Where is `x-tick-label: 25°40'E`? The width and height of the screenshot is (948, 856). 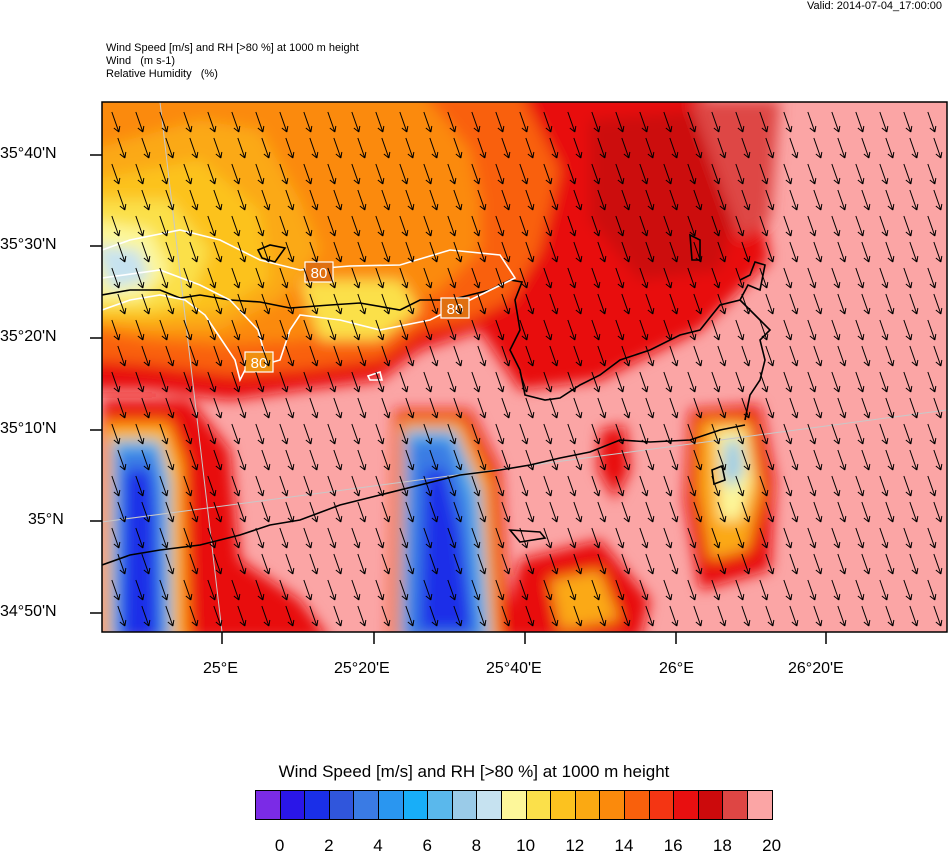 x-tick-label: 25°40'E is located at coordinates (514, 668).